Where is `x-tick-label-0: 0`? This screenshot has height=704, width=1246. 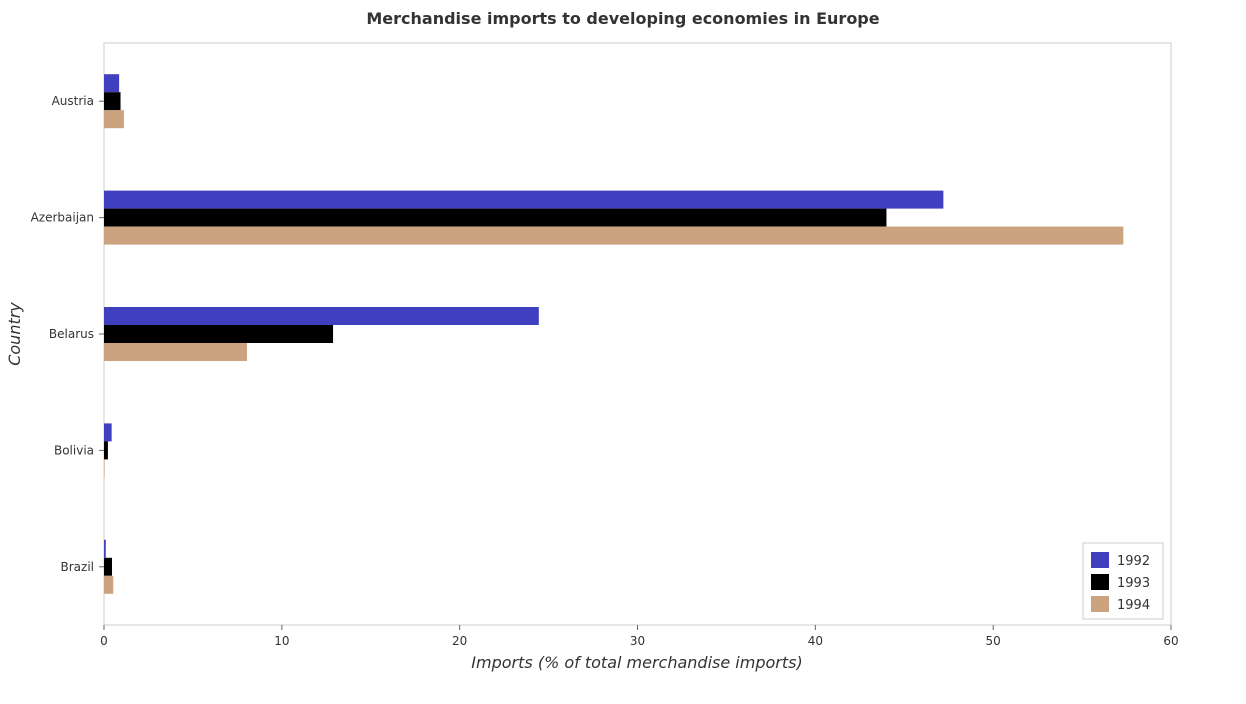 x-tick-label-0: 0 is located at coordinates (104, 641).